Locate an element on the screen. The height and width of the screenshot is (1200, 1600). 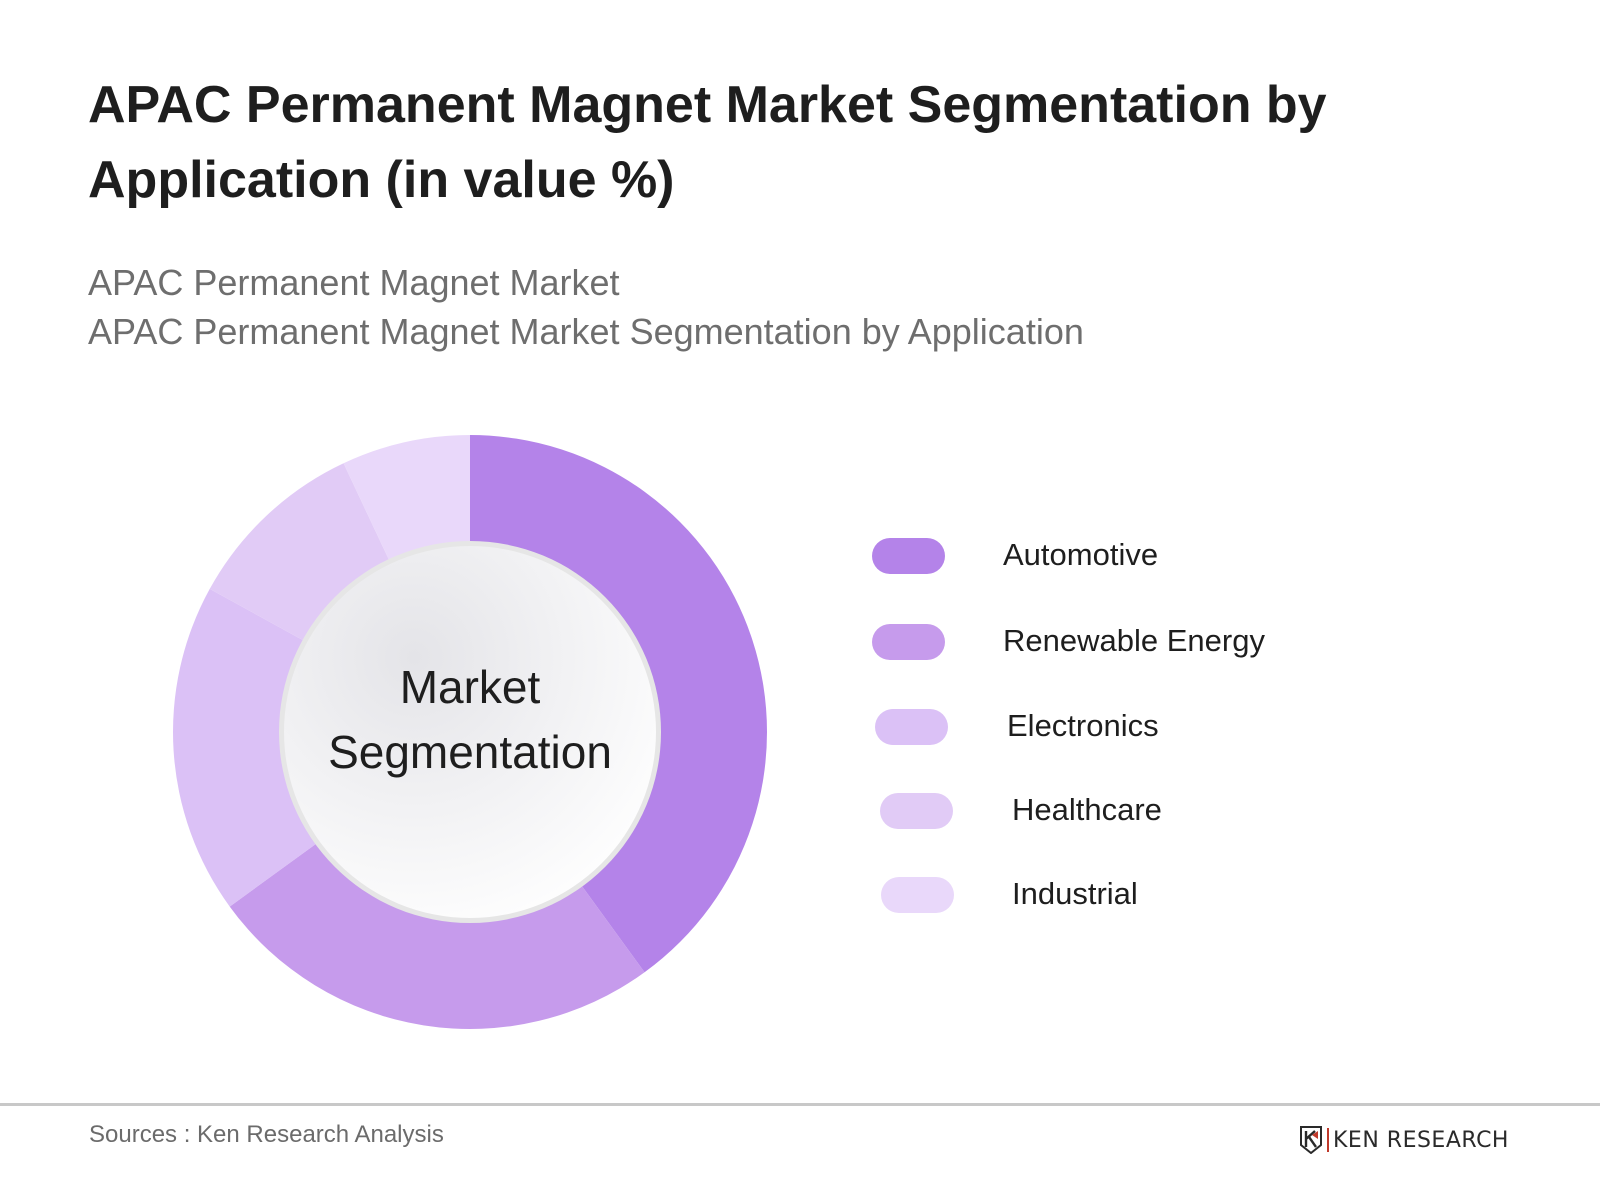
logo-text: KEN RESEARCH is located at coordinates (1421, 1140).